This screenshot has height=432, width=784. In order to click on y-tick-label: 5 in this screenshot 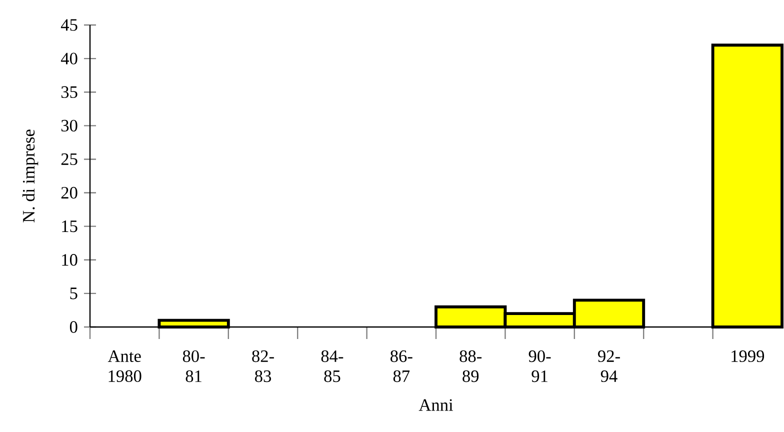, I will do `click(74, 294)`.